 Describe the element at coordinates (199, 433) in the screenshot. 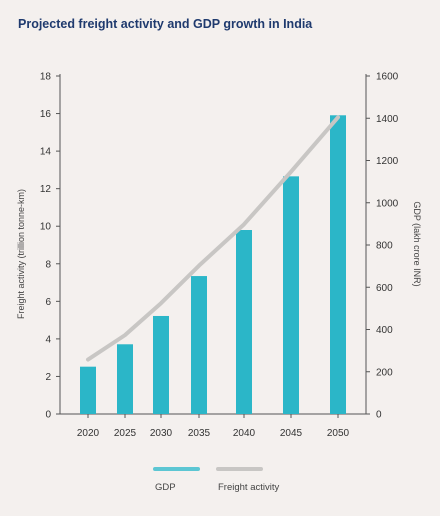

I see `x-axis-tick-label: 2035` at that location.